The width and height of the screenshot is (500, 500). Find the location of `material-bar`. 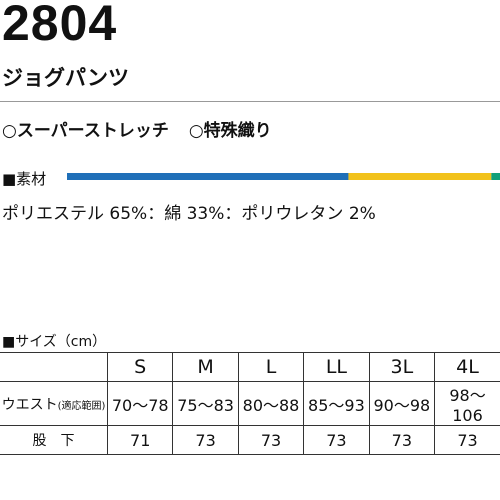

material-bar is located at coordinates (283, 176).